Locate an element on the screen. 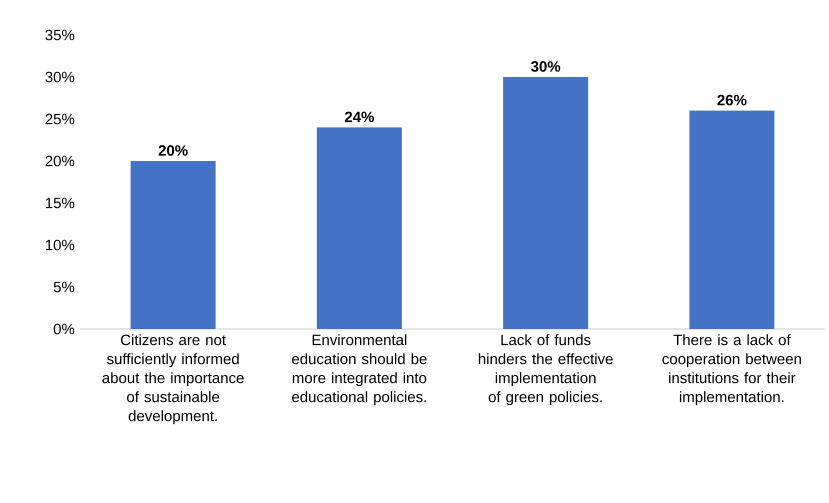 The image size is (829, 503). y-tick-label: 25% is located at coordinates (60, 119).